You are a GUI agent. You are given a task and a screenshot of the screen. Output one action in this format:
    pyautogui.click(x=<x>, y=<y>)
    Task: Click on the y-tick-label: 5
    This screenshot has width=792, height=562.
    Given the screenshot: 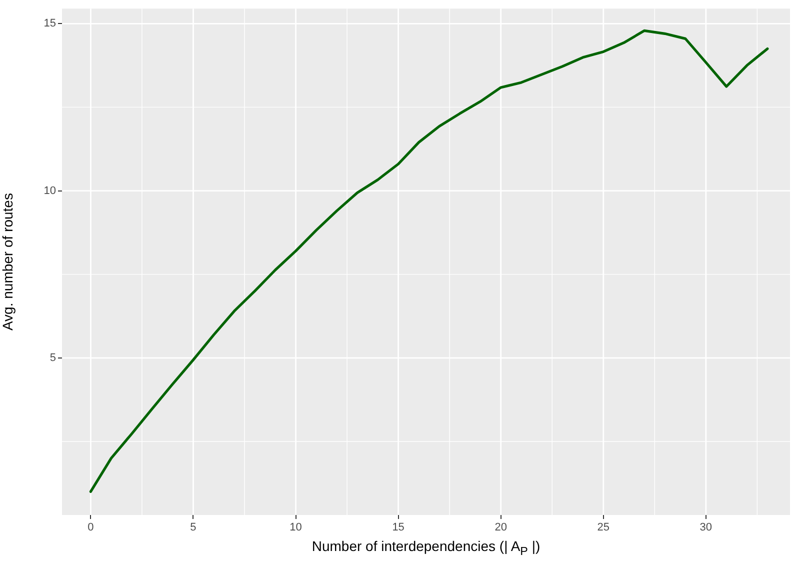 What is the action you would take?
    pyautogui.click(x=53, y=358)
    